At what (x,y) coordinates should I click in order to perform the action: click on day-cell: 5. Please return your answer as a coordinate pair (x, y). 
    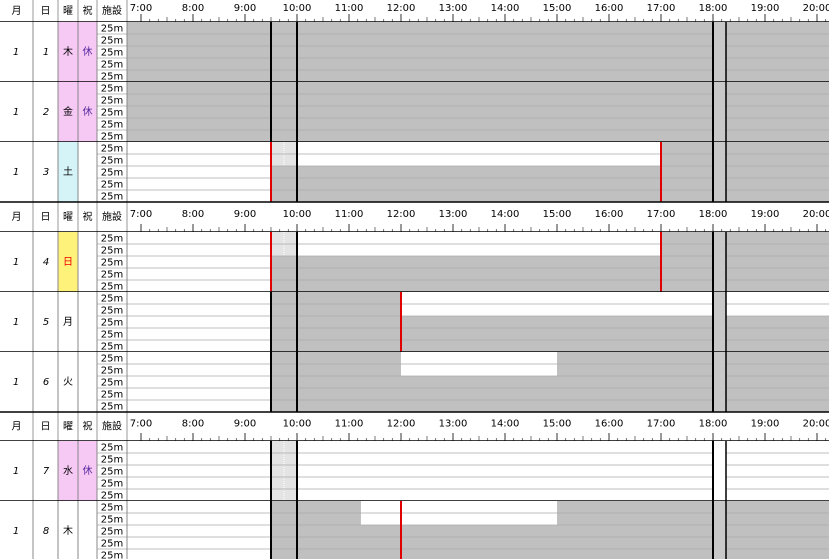
    Looking at the image, I should click on (46, 322).